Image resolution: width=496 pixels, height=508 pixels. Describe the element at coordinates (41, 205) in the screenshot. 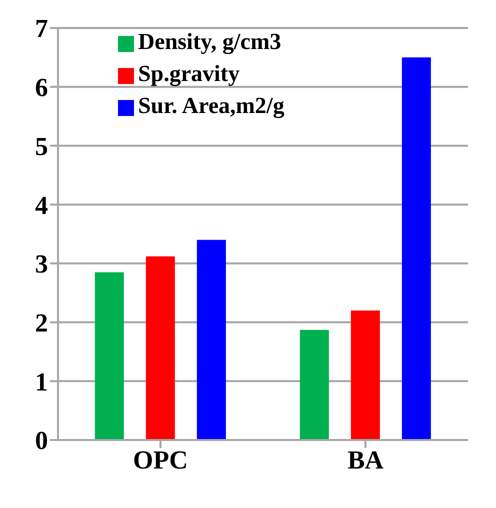

I see `y-tick-label: 4` at that location.